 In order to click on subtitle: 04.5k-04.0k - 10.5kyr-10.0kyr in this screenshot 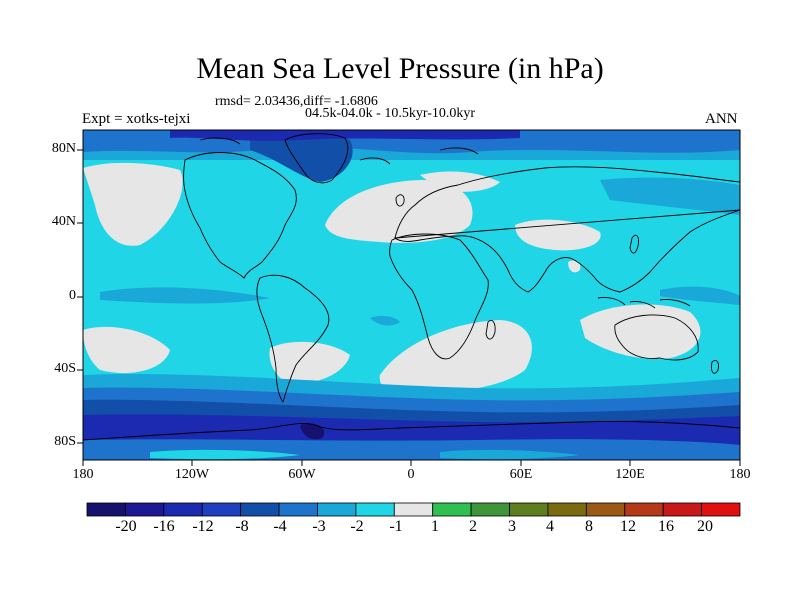, I will do `click(390, 113)`.